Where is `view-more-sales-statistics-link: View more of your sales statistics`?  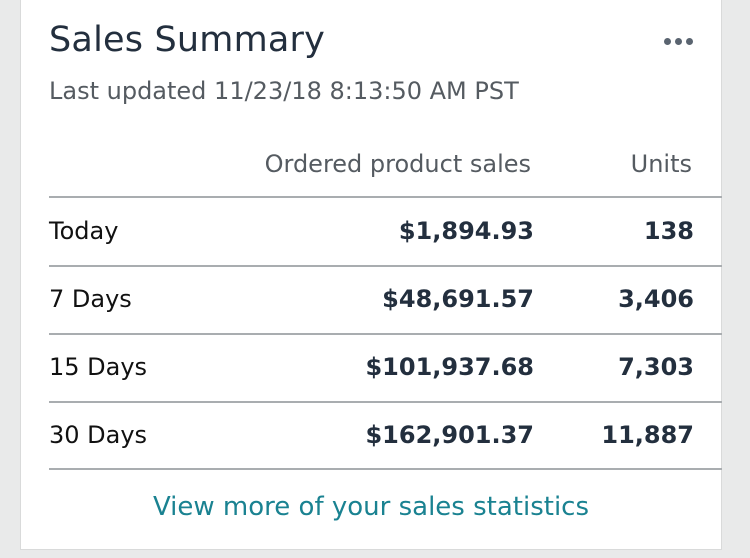 view-more-sales-statistics-link: View more of your sales statistics is located at coordinates (371, 507).